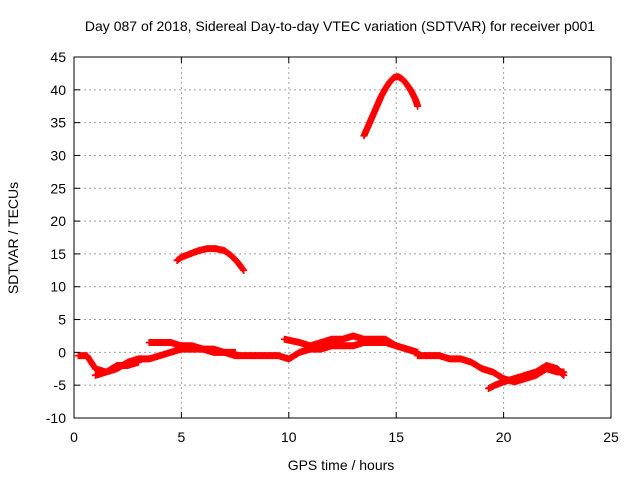 This screenshot has height=480, width=640. Describe the element at coordinates (396, 437) in the screenshot. I see `x-tick-label: 15` at that location.